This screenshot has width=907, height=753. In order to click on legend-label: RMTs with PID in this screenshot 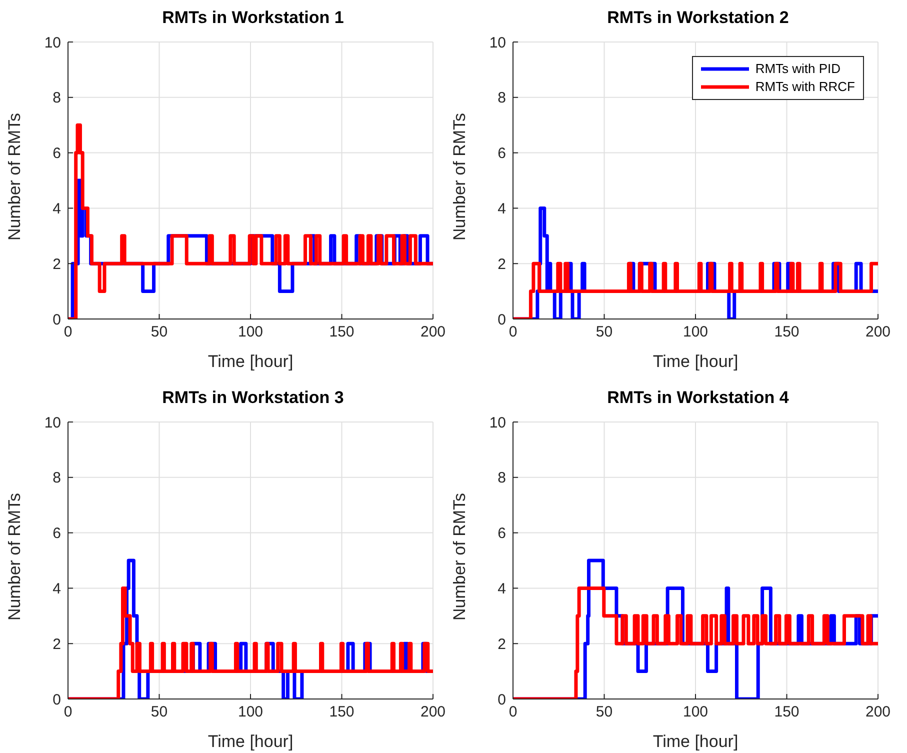, I will do `click(798, 69)`.